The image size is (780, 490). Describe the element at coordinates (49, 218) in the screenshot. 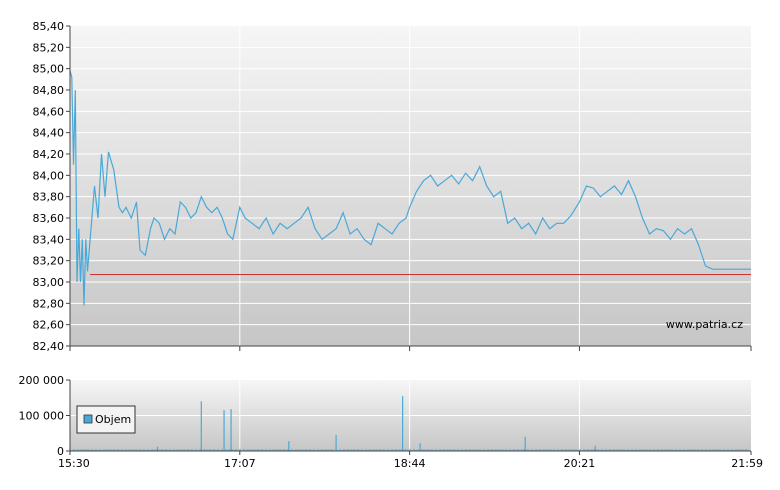

I see `price-ytick-label: 83,60` at that location.